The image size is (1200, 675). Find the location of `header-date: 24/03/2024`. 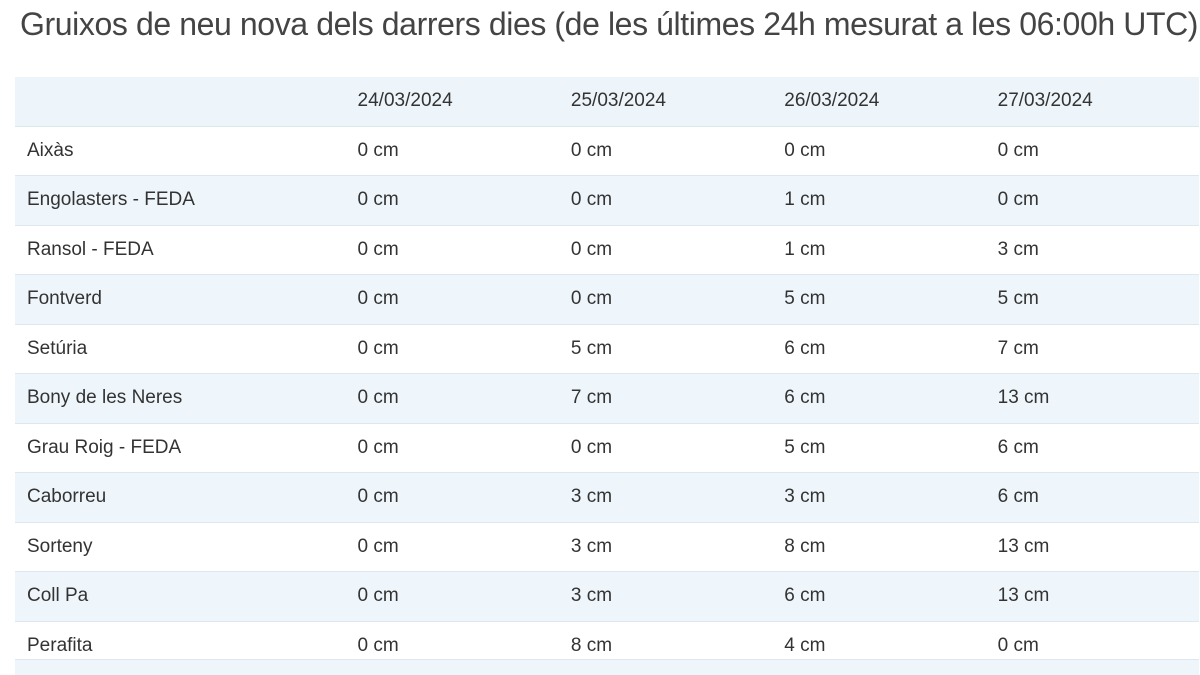

header-date: 24/03/2024 is located at coordinates (452, 102).